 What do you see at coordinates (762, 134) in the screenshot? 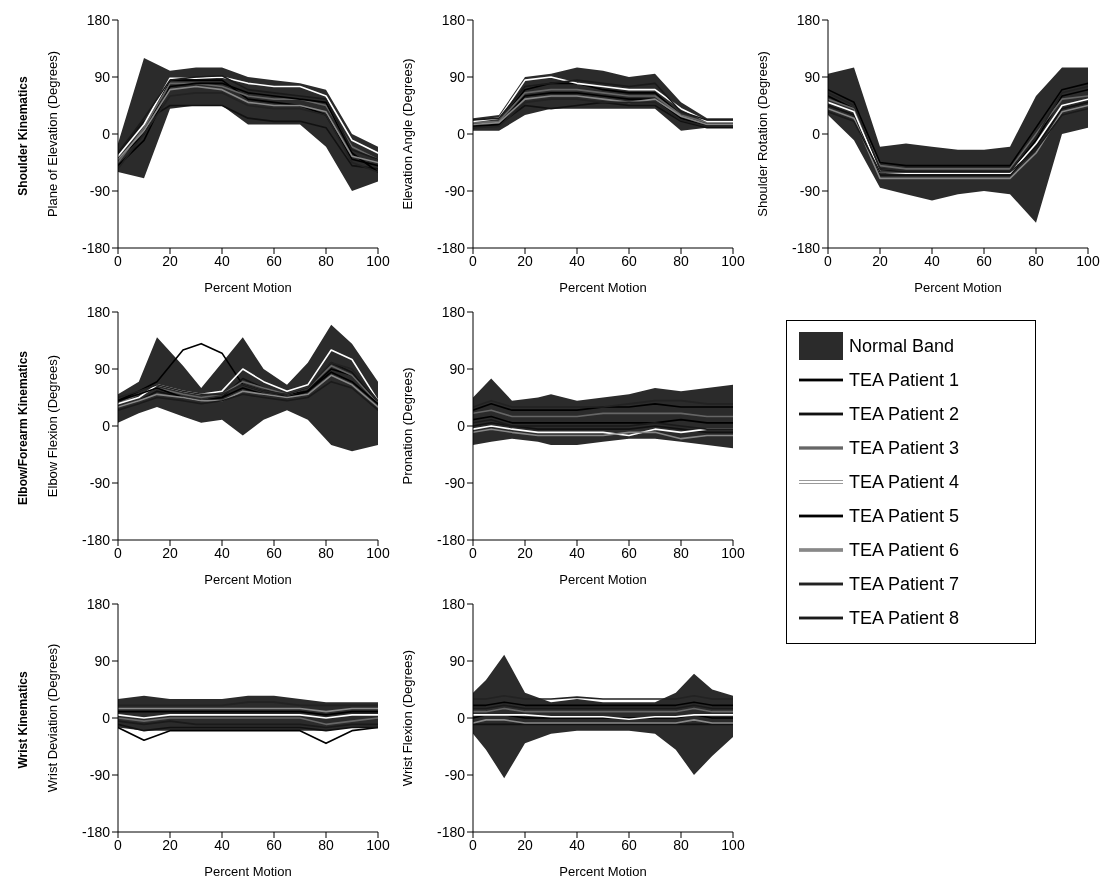
I see `y-axis-title: Shoulder Rotation (Degrees)` at bounding box center [762, 134].